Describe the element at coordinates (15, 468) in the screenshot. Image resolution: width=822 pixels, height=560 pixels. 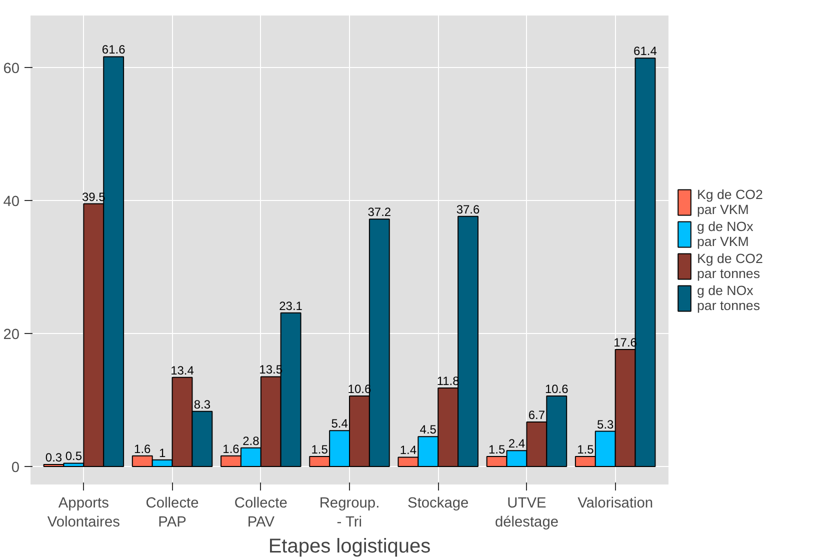
I see `y-tick-label: 0` at that location.